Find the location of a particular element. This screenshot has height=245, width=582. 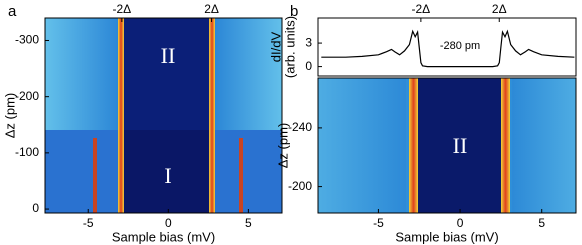

panel-label: a is located at coordinates (12, 11).